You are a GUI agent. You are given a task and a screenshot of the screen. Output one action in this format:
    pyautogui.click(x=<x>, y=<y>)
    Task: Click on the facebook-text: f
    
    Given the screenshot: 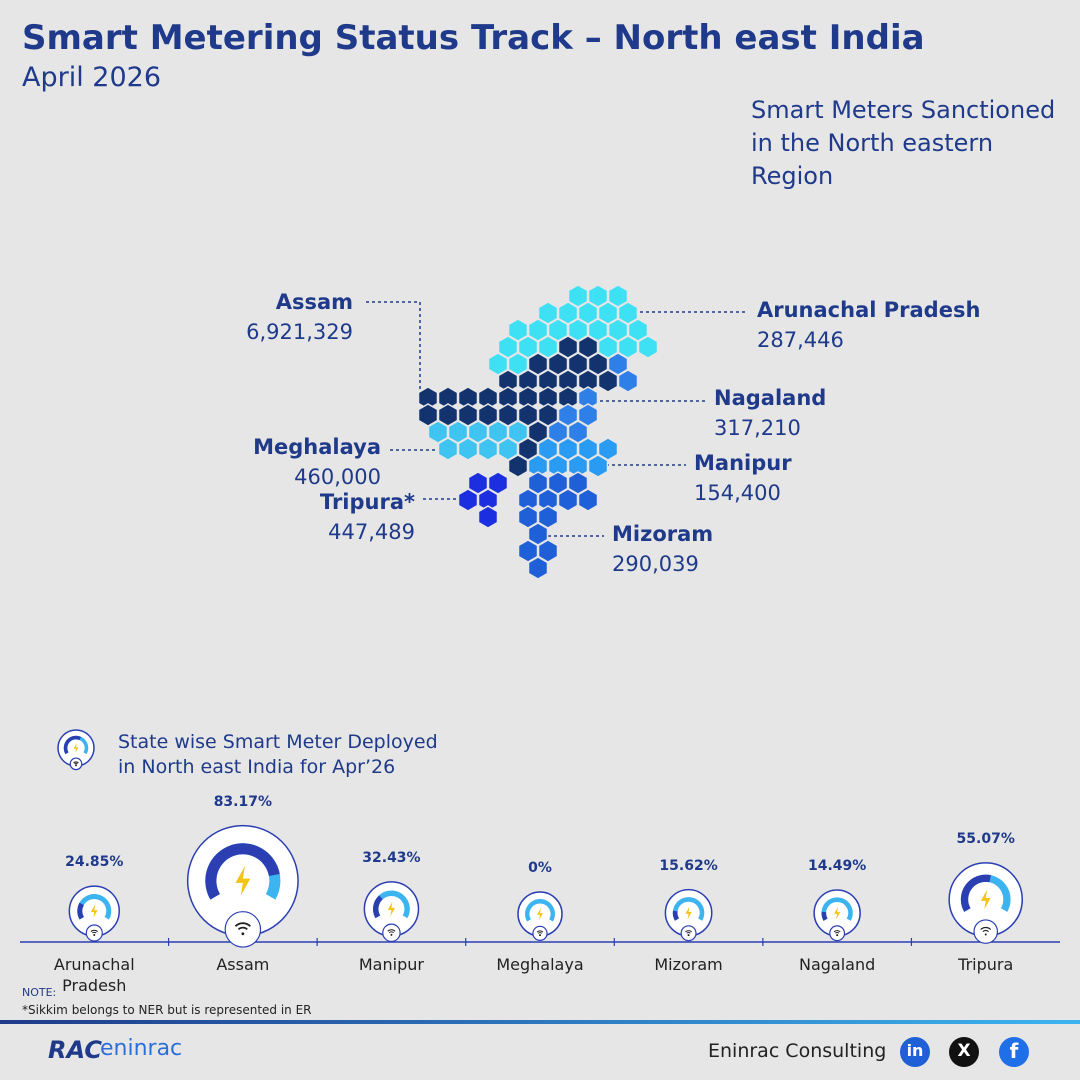 What is the action you would take?
    pyautogui.click(x=1014, y=1051)
    